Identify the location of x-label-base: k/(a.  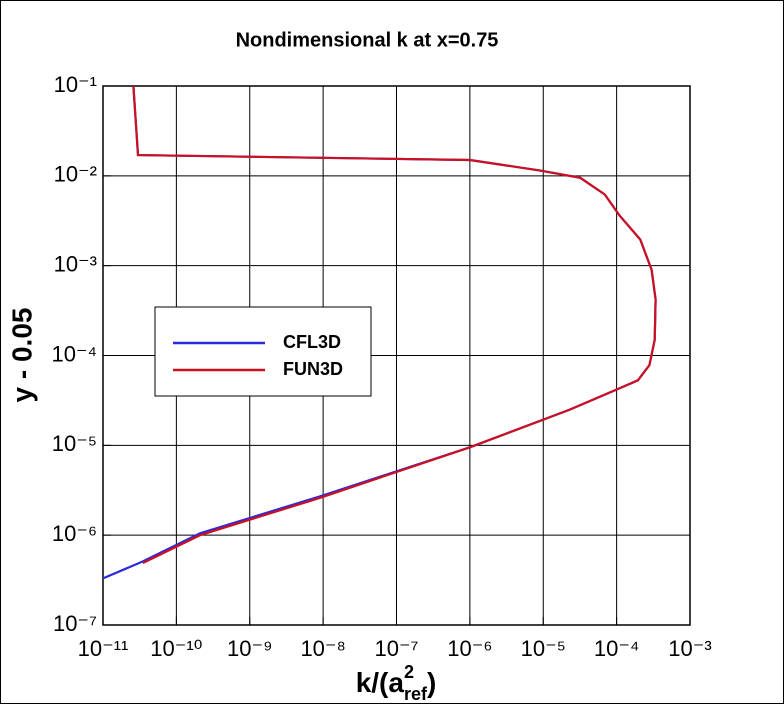
(380, 682).